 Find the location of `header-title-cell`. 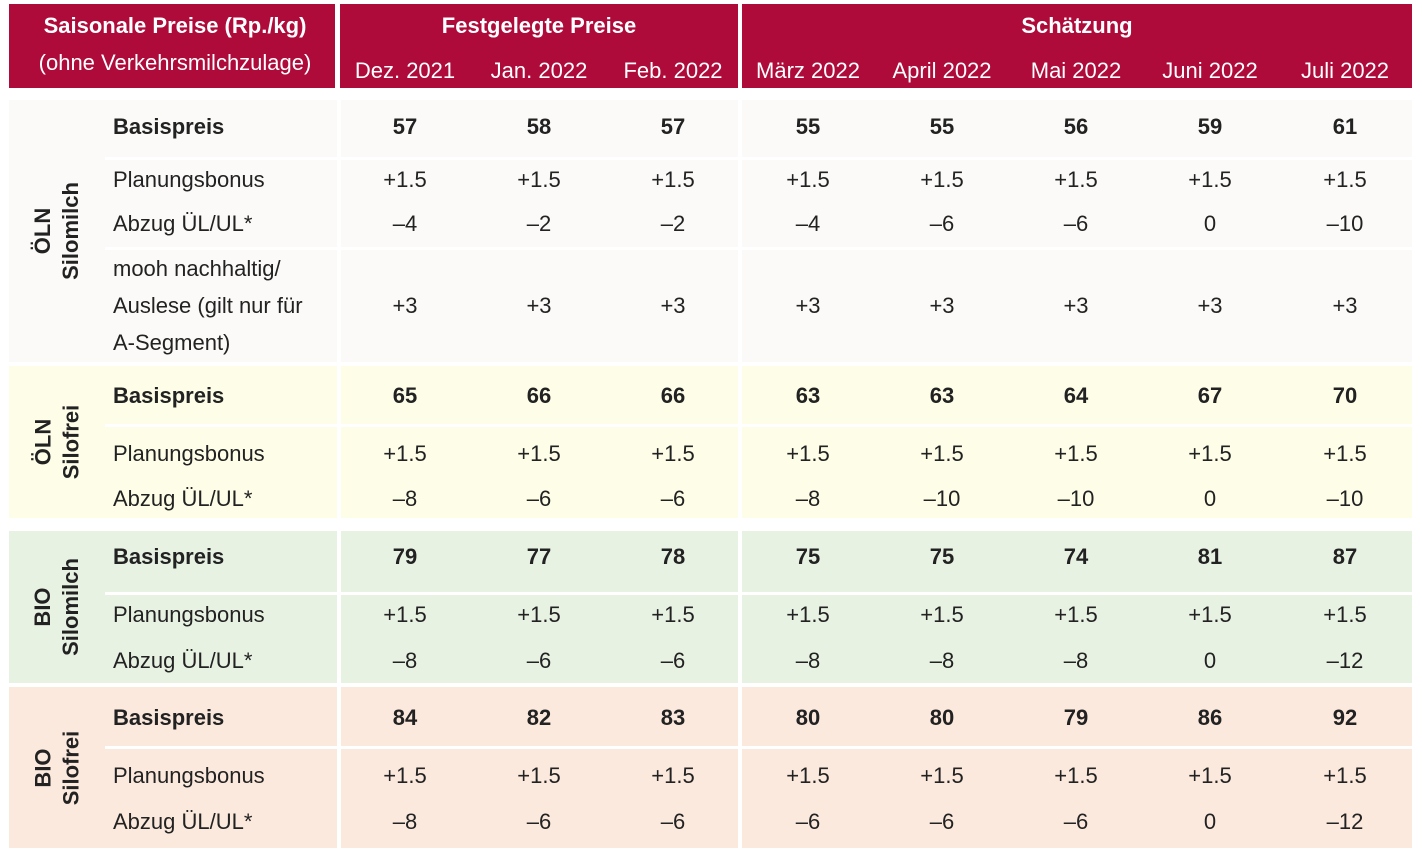

header-title-cell is located at coordinates (172, 46).